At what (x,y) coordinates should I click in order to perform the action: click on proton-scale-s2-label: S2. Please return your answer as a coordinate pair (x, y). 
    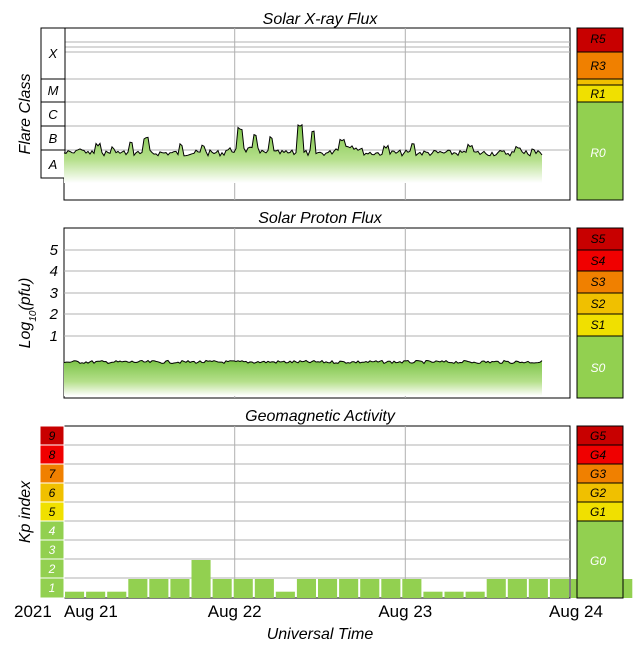
    Looking at the image, I should click on (598, 304).